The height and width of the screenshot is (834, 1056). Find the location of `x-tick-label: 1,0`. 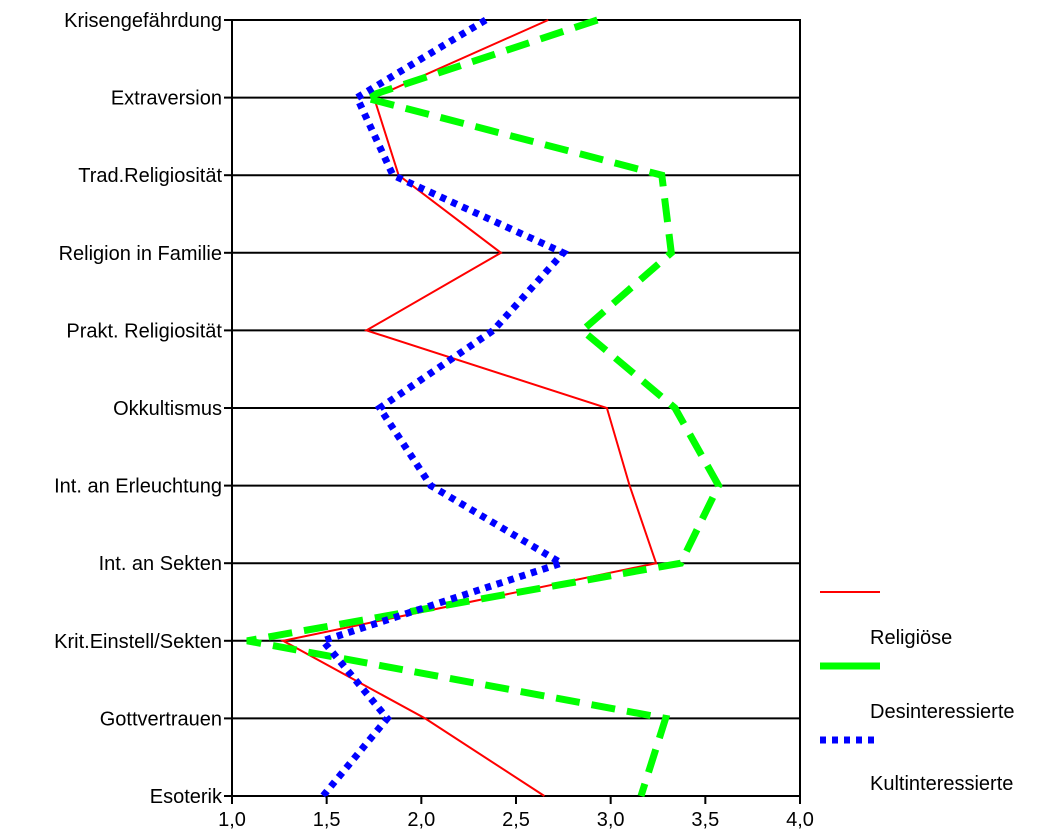

x-tick-label: 1,0 is located at coordinates (232, 820).